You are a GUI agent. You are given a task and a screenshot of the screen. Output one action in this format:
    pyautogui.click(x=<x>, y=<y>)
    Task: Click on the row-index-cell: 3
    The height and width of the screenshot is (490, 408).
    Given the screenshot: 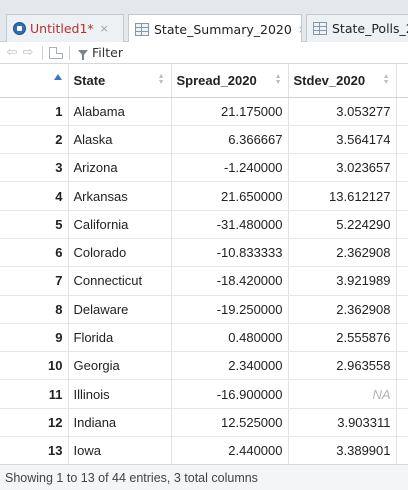 What is the action you would take?
    pyautogui.click(x=34, y=168)
    